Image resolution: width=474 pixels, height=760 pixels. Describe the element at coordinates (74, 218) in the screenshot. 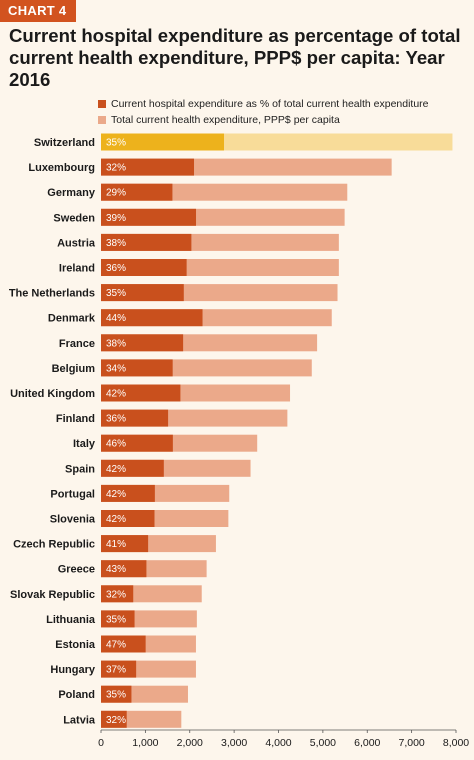

I see `category-label-sweden: Sweden` at that location.